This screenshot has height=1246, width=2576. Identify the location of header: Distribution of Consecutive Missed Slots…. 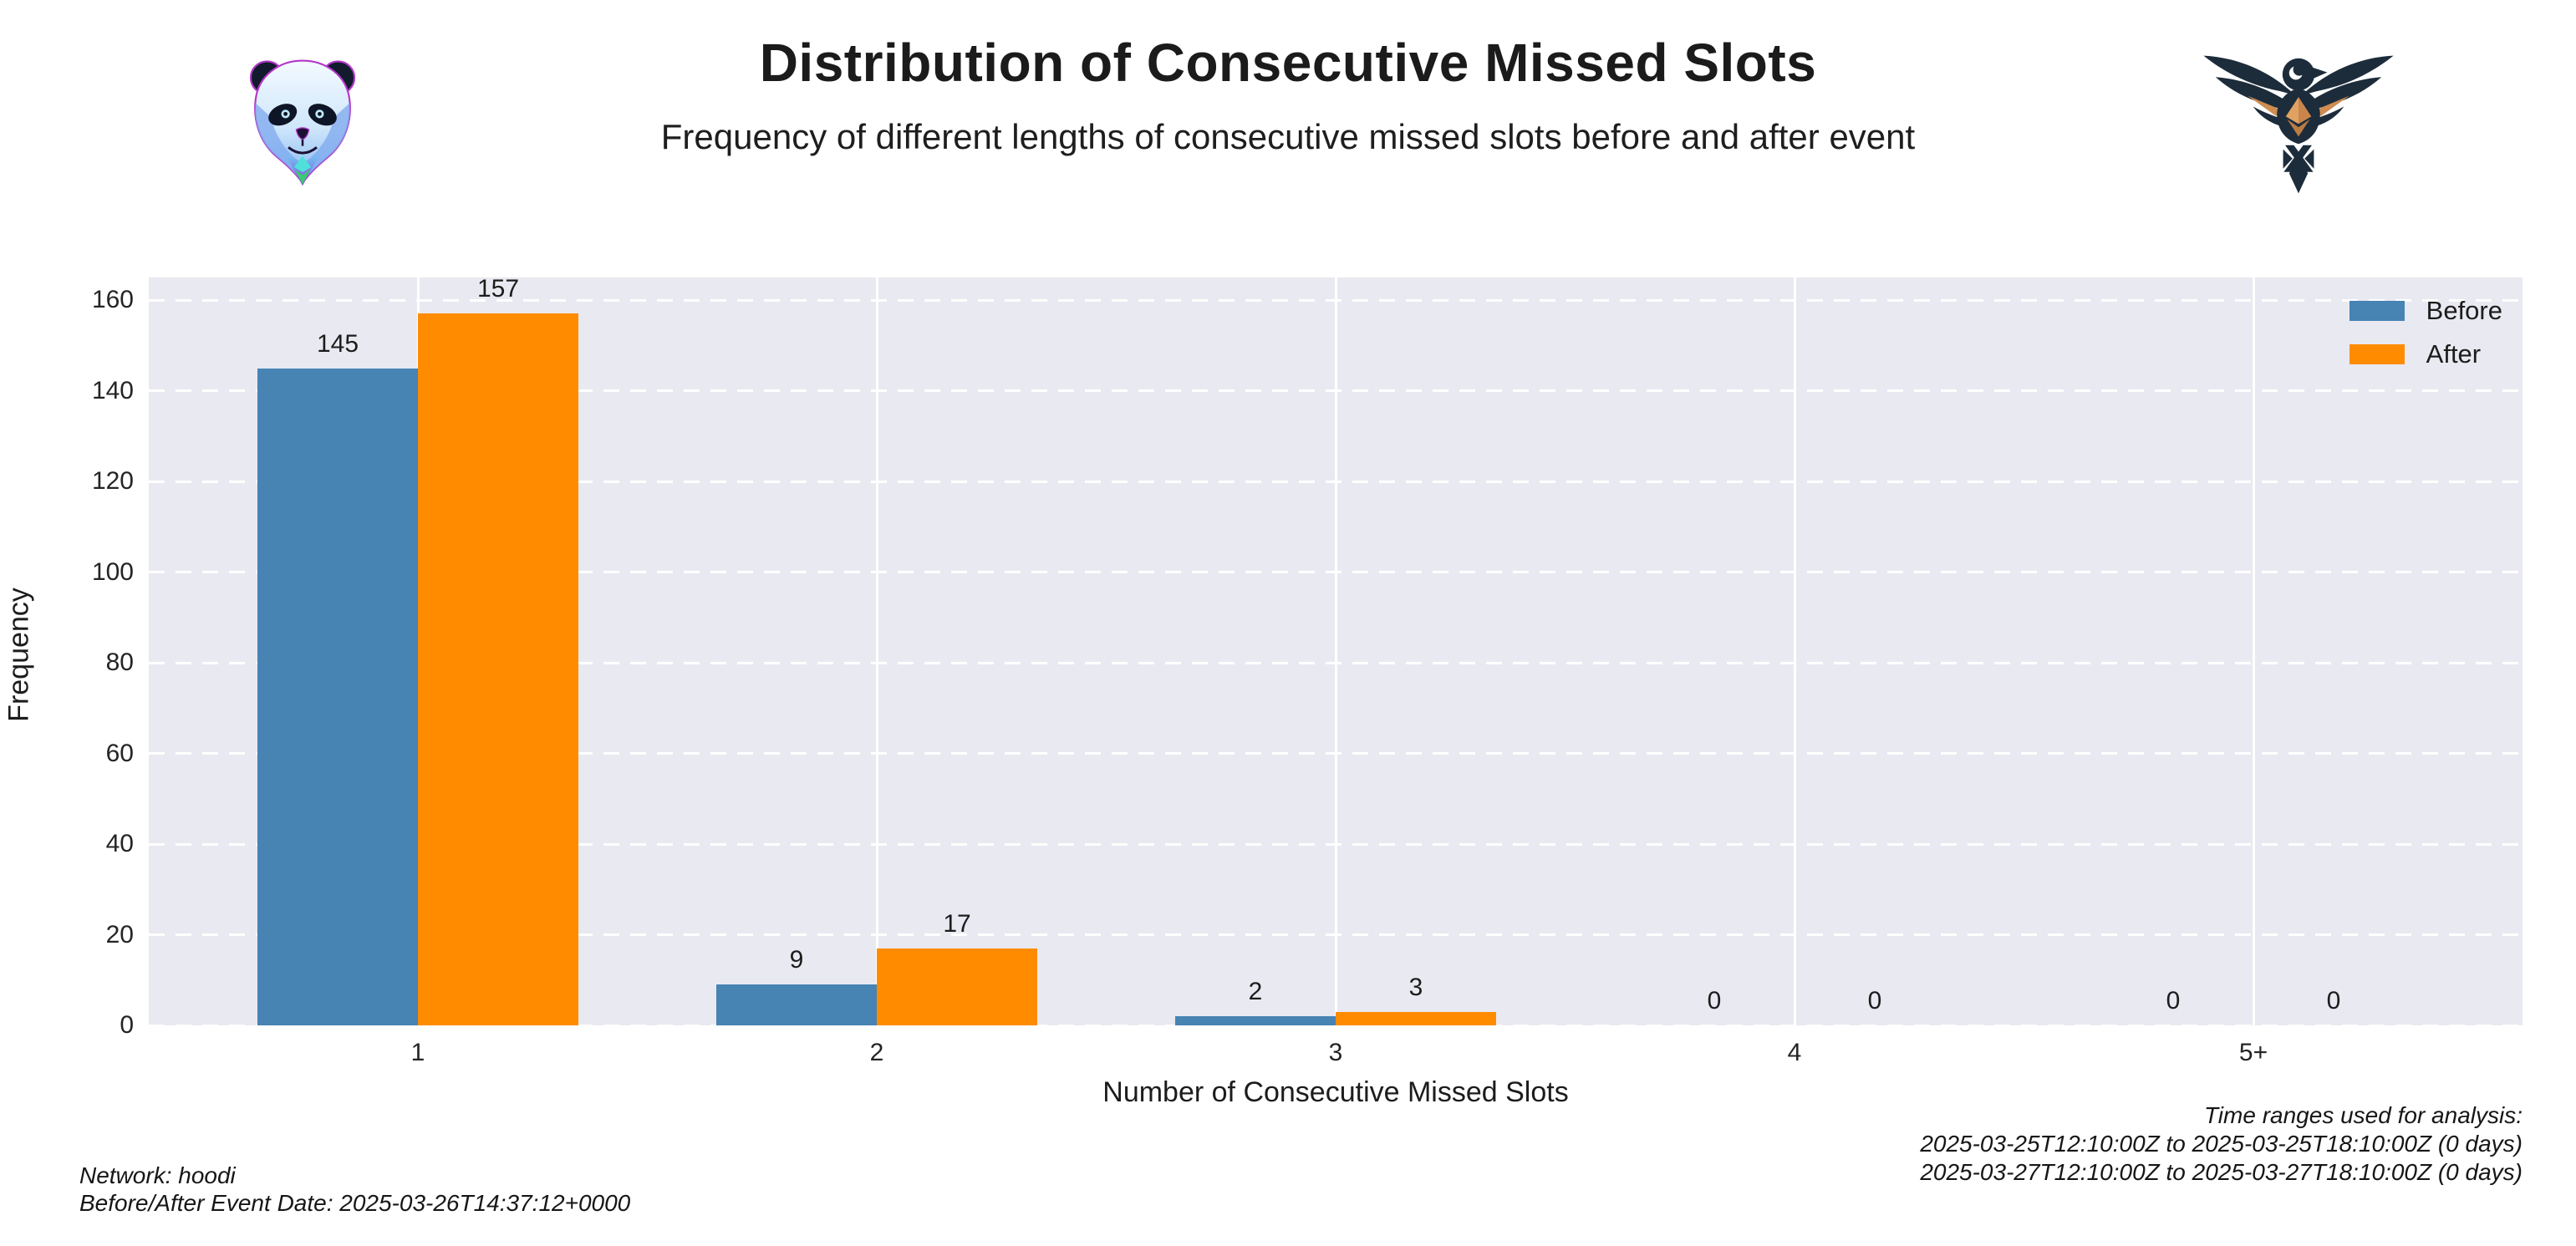
(1288, 78).